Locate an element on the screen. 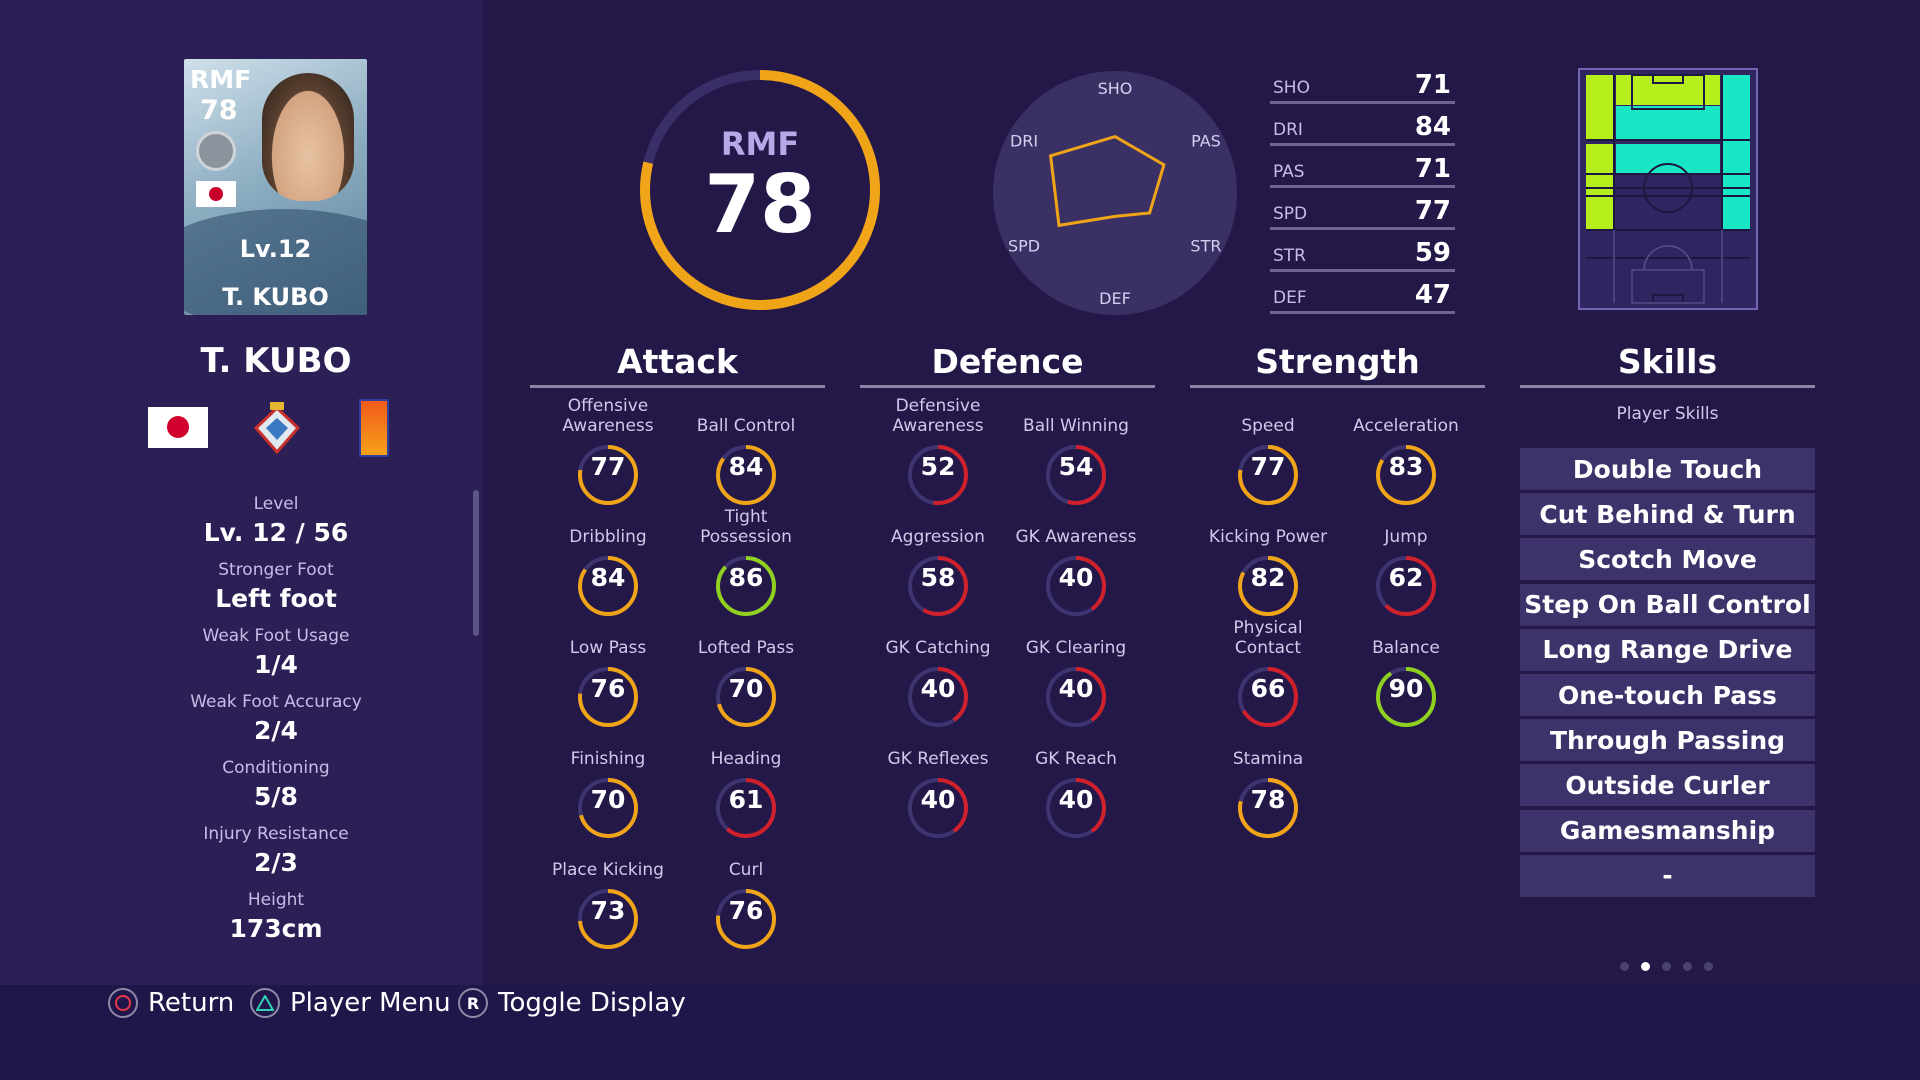 The height and width of the screenshot is (1080, 1920). stat-strength: Speed 77 is located at coordinates (1268, 452).